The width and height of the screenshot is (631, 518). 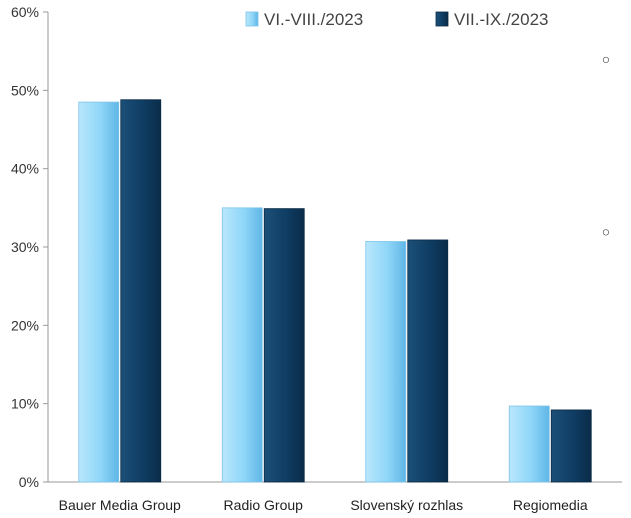 I want to click on y-tick-label: 60%, so click(x=25, y=12).